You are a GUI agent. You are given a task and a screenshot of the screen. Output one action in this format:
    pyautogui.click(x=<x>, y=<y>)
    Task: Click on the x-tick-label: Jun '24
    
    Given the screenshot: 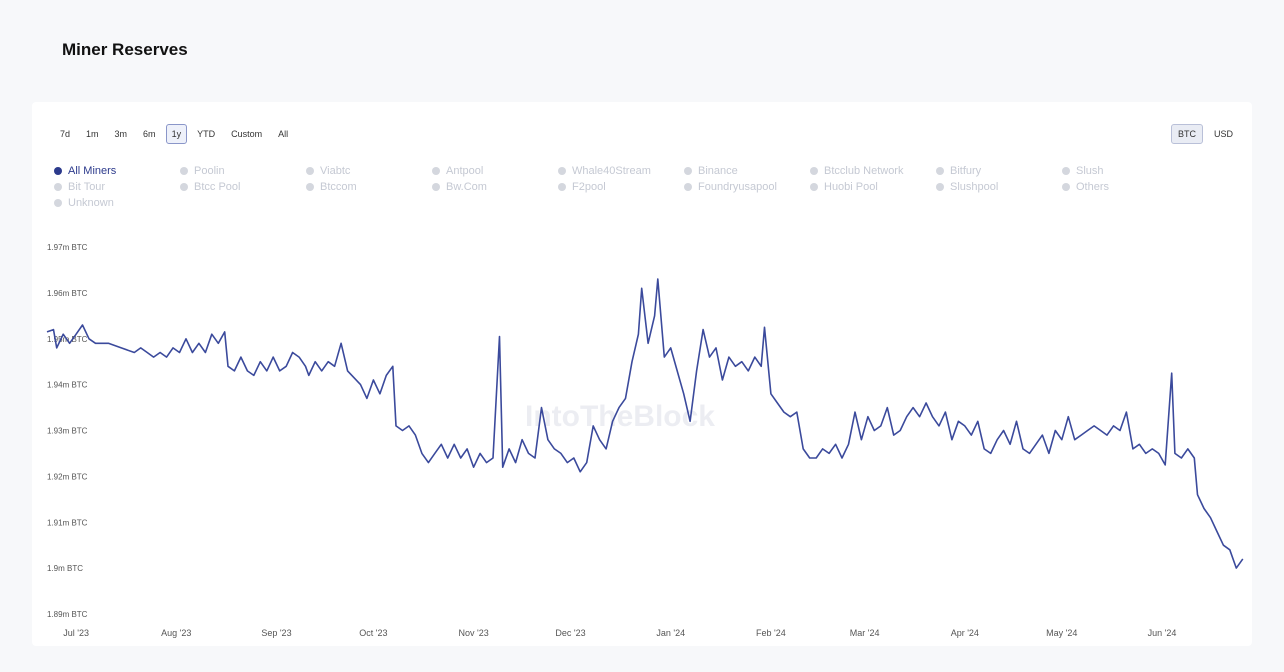 What is the action you would take?
    pyautogui.click(x=1162, y=633)
    